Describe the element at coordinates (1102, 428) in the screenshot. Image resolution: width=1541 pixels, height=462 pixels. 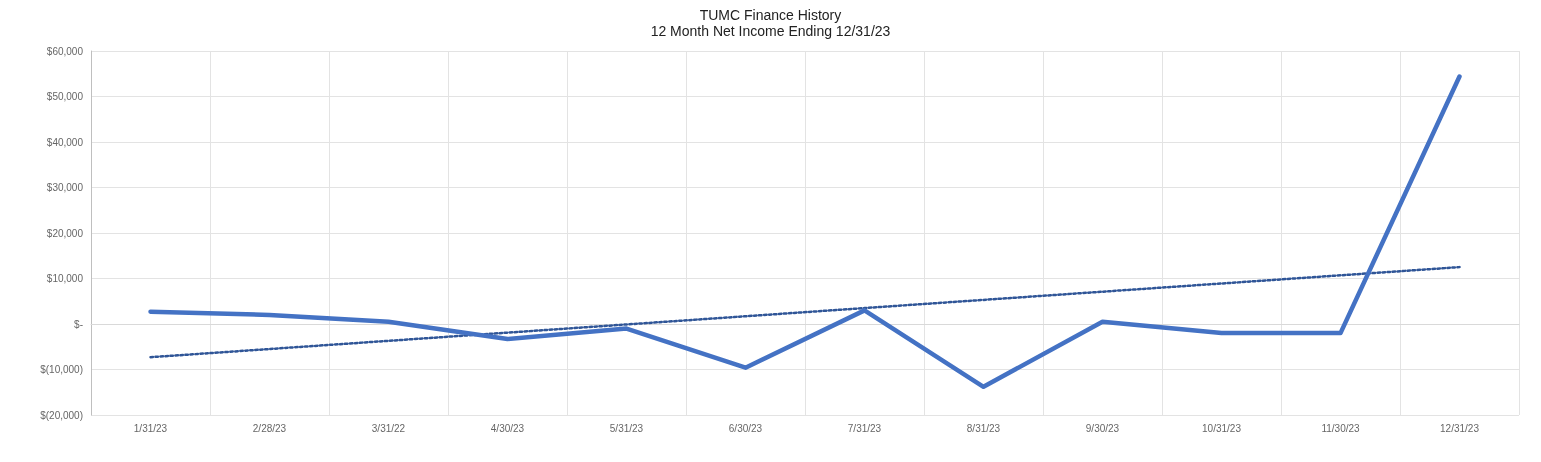
I see `x-tick-label: 9/30/23` at that location.